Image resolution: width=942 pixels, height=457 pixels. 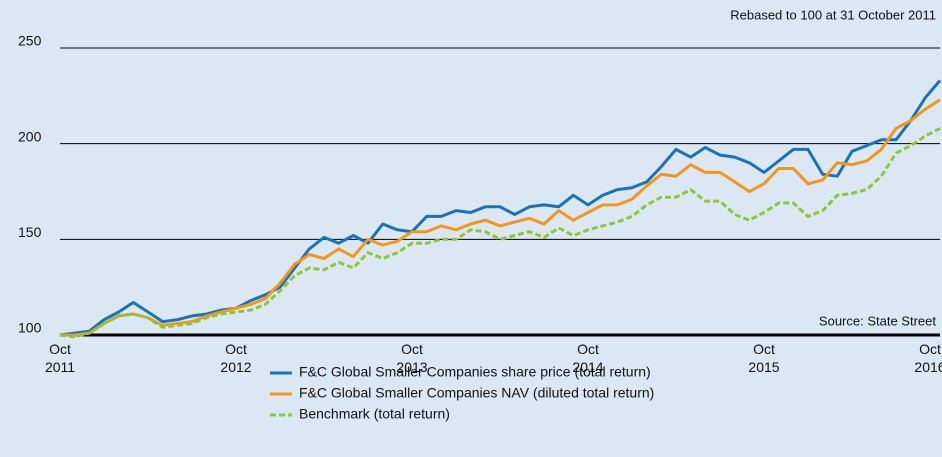 I want to click on x-tick-label: Oct 2013, so click(x=412, y=358).